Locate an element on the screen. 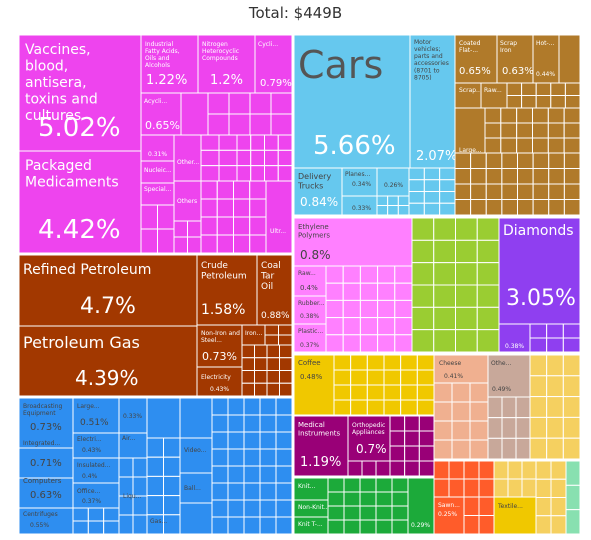 This screenshot has width=591, height=540. tile-textile is located at coordinates (515, 515).